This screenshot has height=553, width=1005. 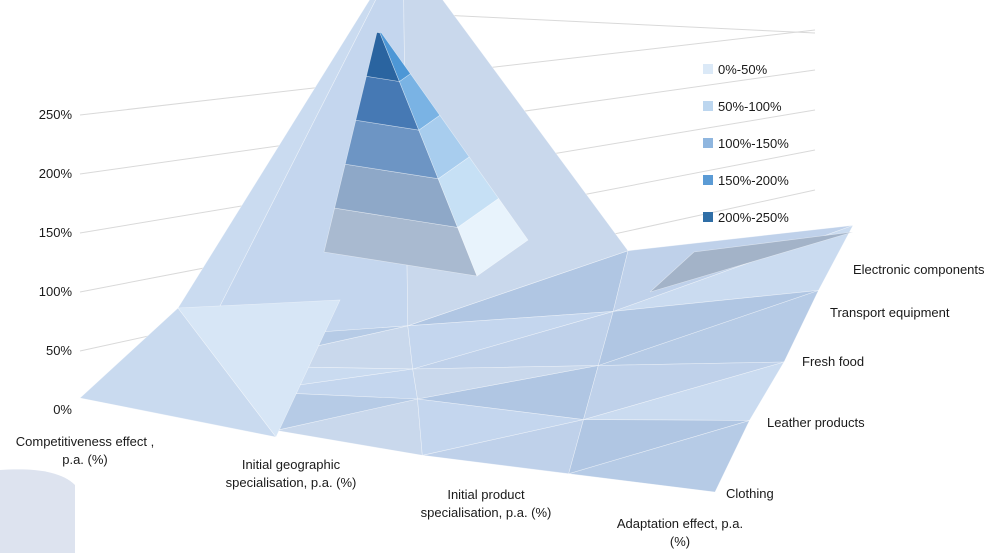 What do you see at coordinates (680, 541) in the screenshot?
I see `x-category-label-line: (%)` at bounding box center [680, 541].